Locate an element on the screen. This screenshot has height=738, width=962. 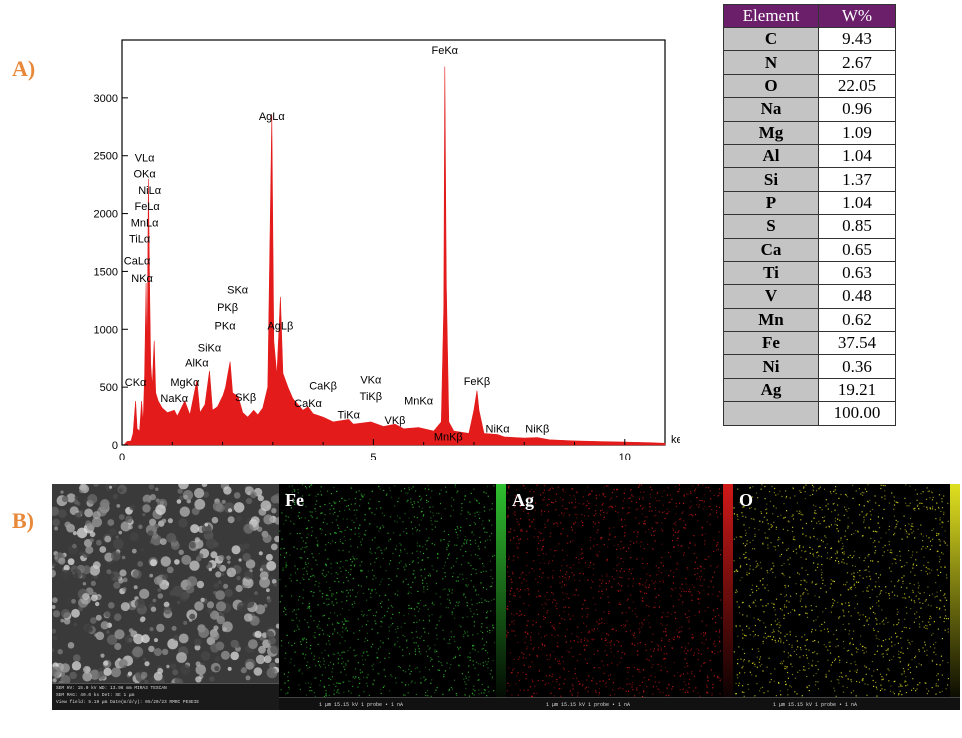
header-weight-percent: W% is located at coordinates (857, 16).